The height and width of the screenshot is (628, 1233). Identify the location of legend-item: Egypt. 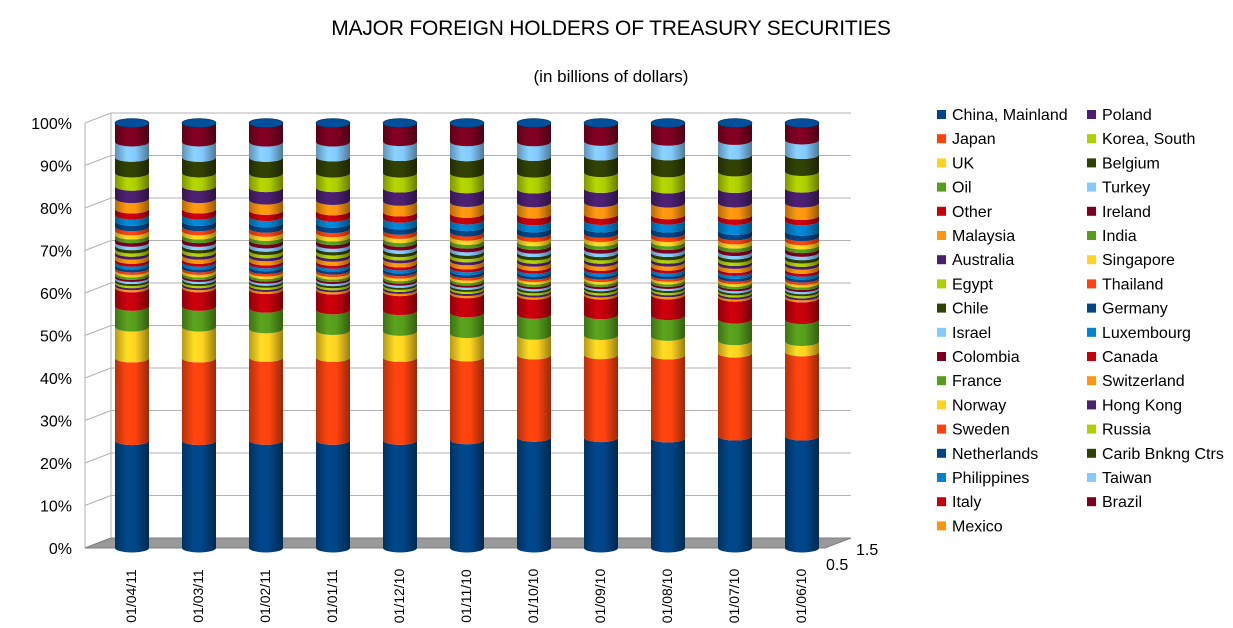
(965, 284).